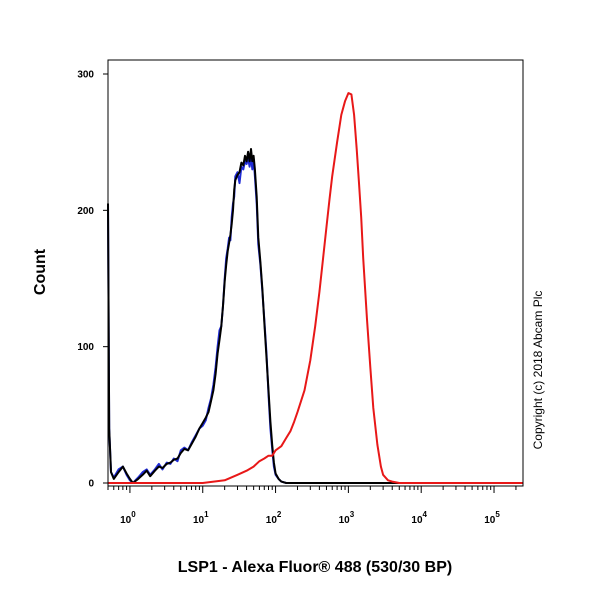  What do you see at coordinates (347, 518) in the screenshot?
I see `x-tick-label: 10³` at bounding box center [347, 518].